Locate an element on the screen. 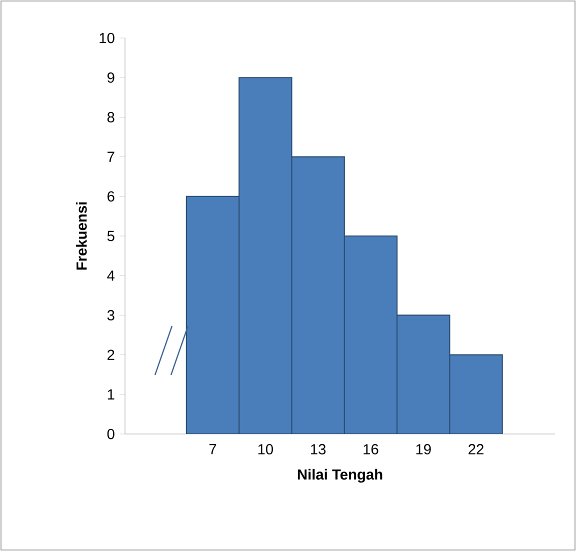 This screenshot has height=551, width=576. y-tick-label: 8 is located at coordinates (110, 117).